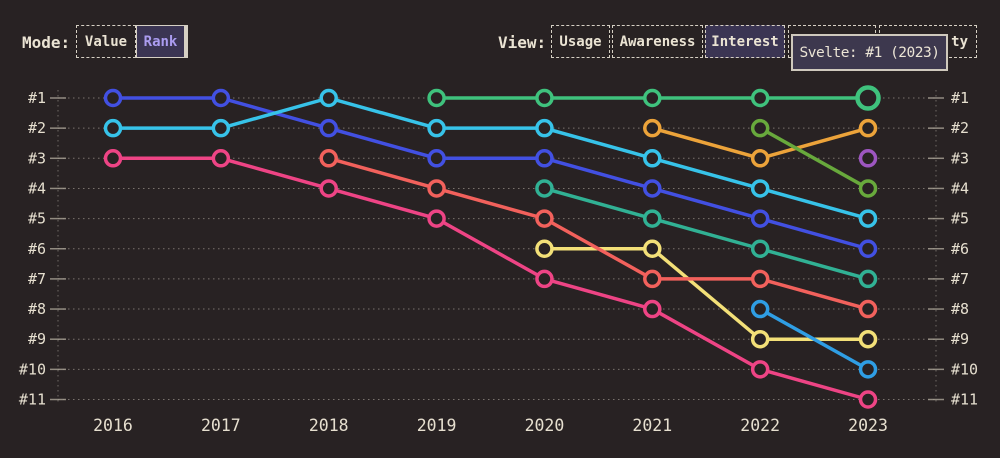 This screenshot has height=458, width=1000. Describe the element at coordinates (436, 188) in the screenshot. I see `salmon-point-2019` at that location.